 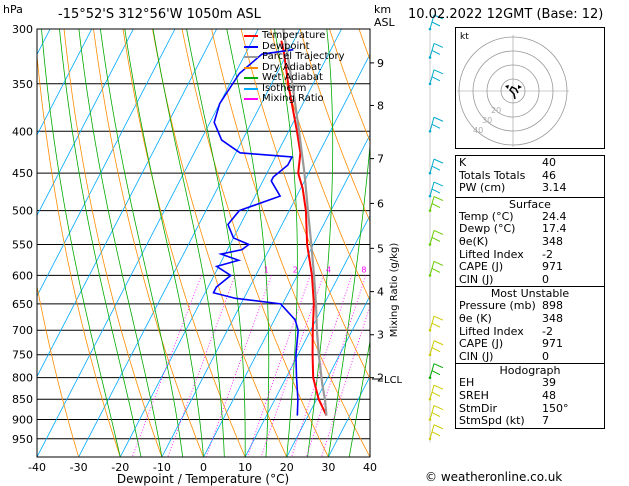 I want to click on temp-tick-label: 0, so click(x=203, y=467).